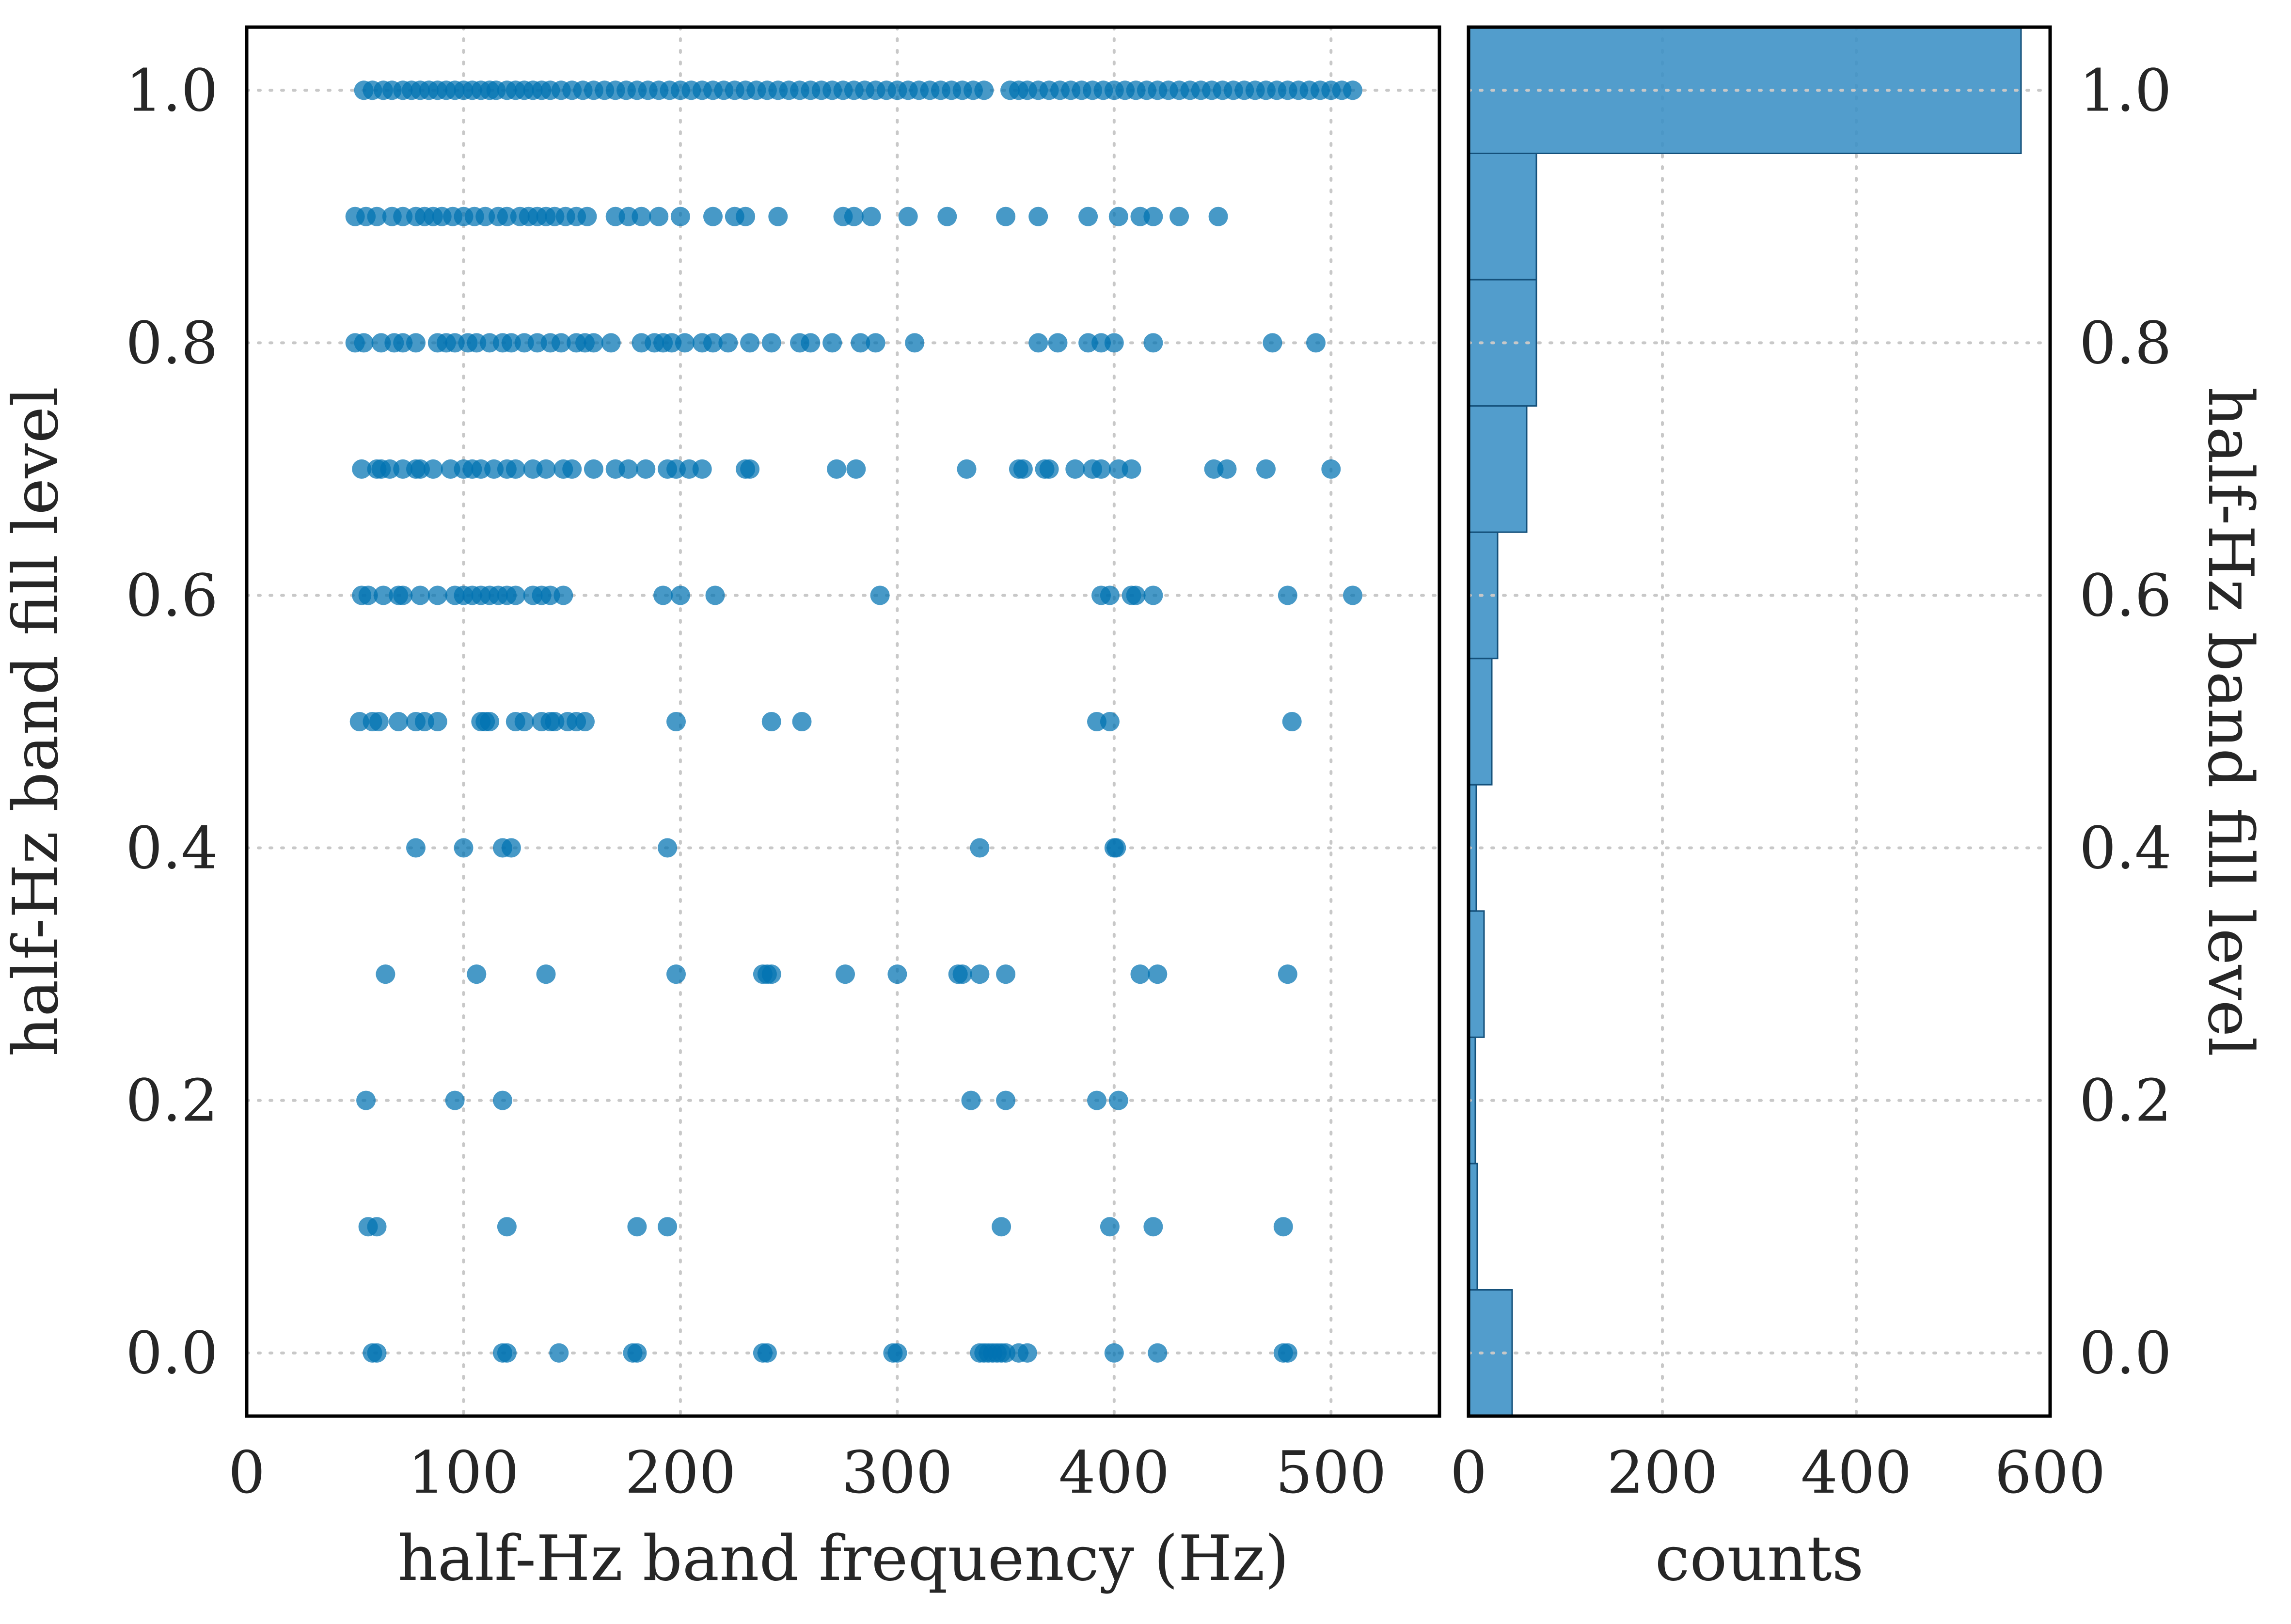  Describe the element at coordinates (807, 1473) in the screenshot. I see `scatter-x-ticks: 0 100 200 300 400 500` at that location.